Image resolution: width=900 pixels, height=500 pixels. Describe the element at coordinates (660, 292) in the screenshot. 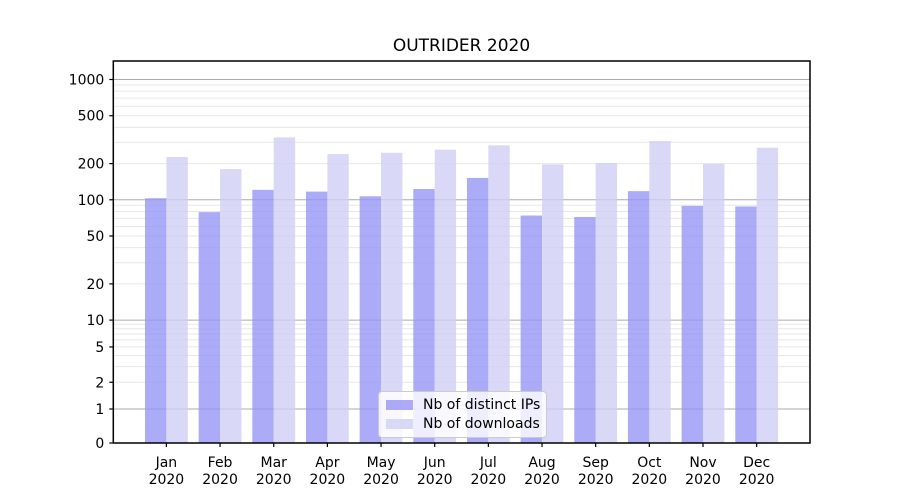

I see `bar-dl-oct` at that location.